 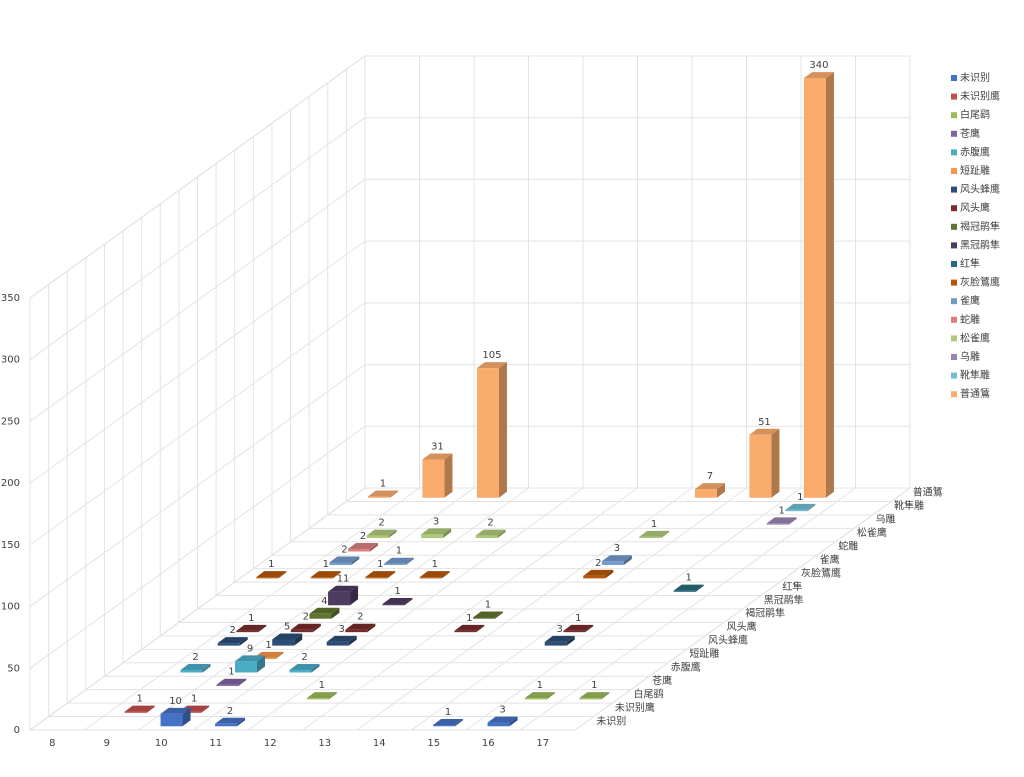 I want to click on data-label: 5, so click(x=287, y=626).